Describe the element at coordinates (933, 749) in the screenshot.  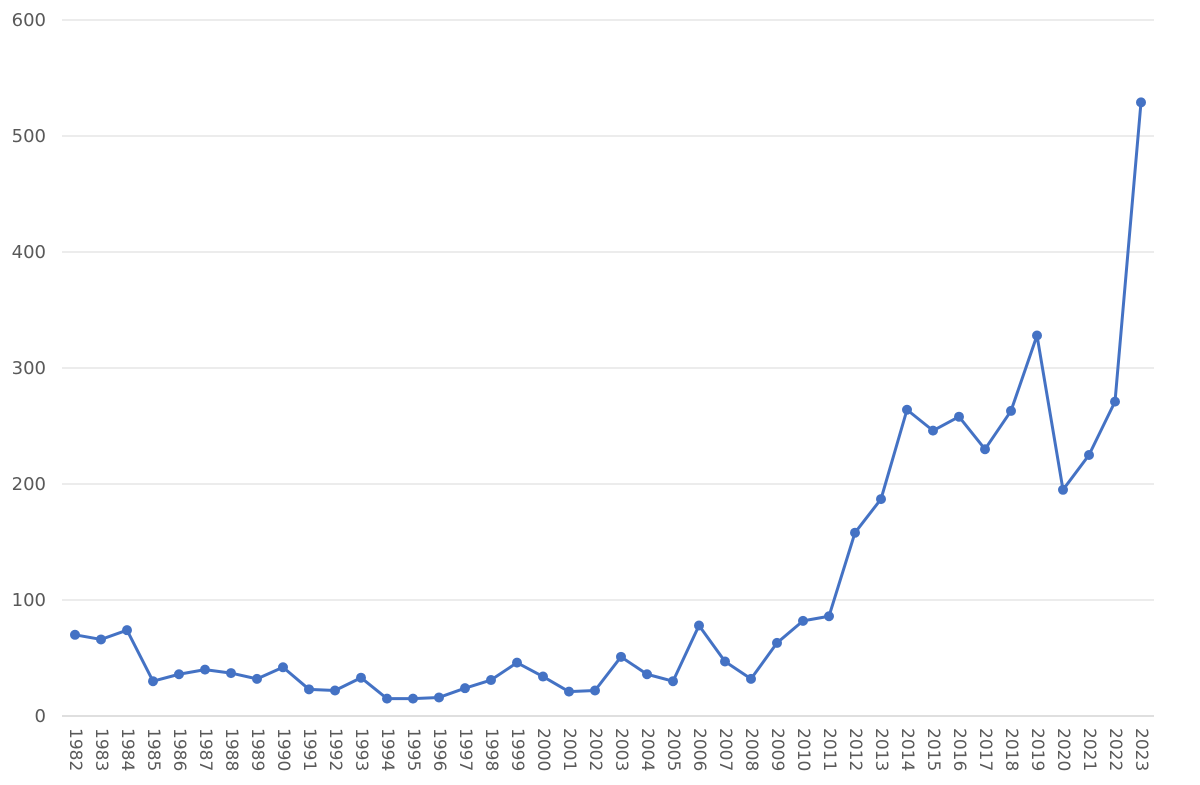
I see `x-tick-label: 2015` at that location.